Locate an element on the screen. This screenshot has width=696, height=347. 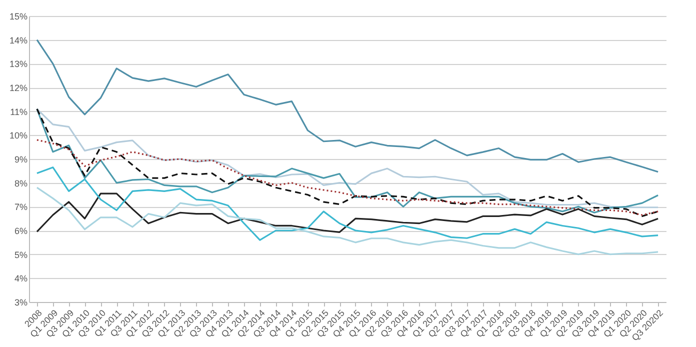
y-tick-label: 12% is located at coordinates (18, 88).